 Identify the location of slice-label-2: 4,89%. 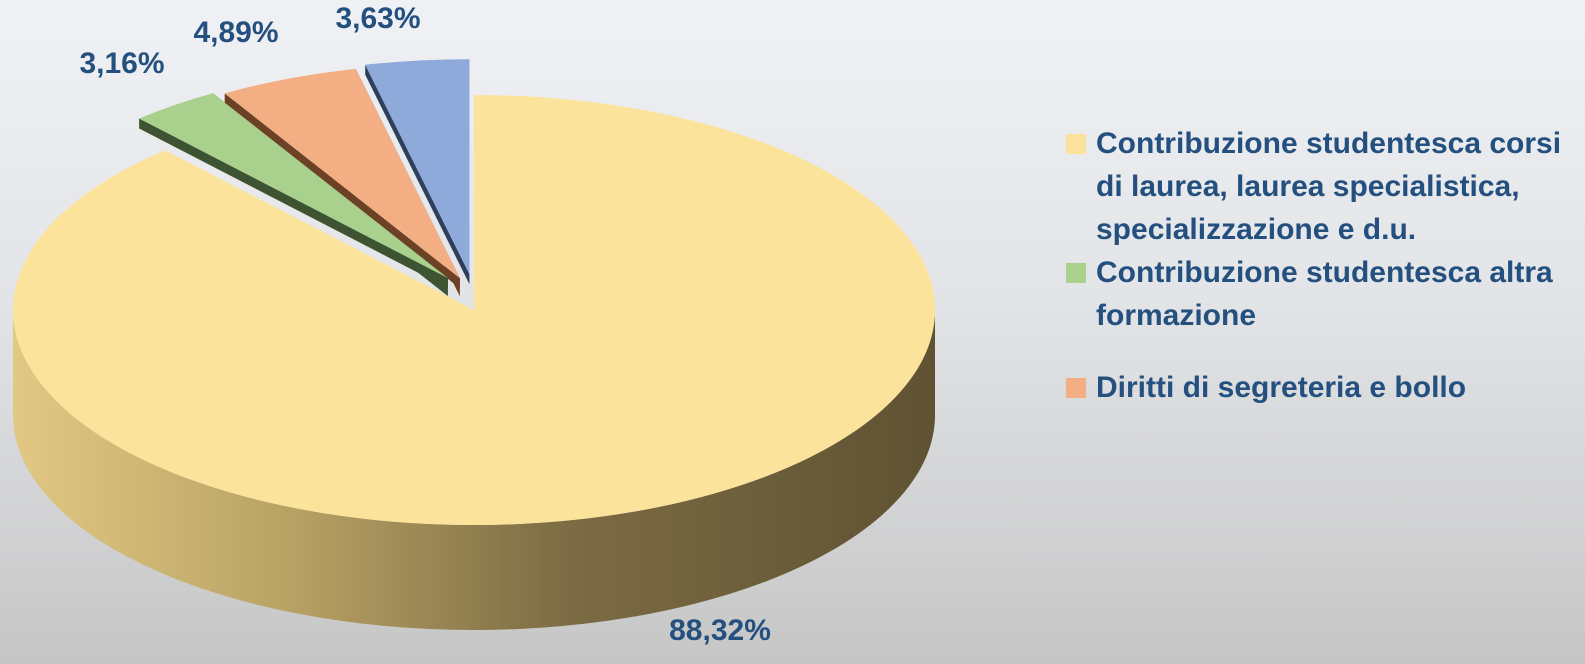
(235, 32).